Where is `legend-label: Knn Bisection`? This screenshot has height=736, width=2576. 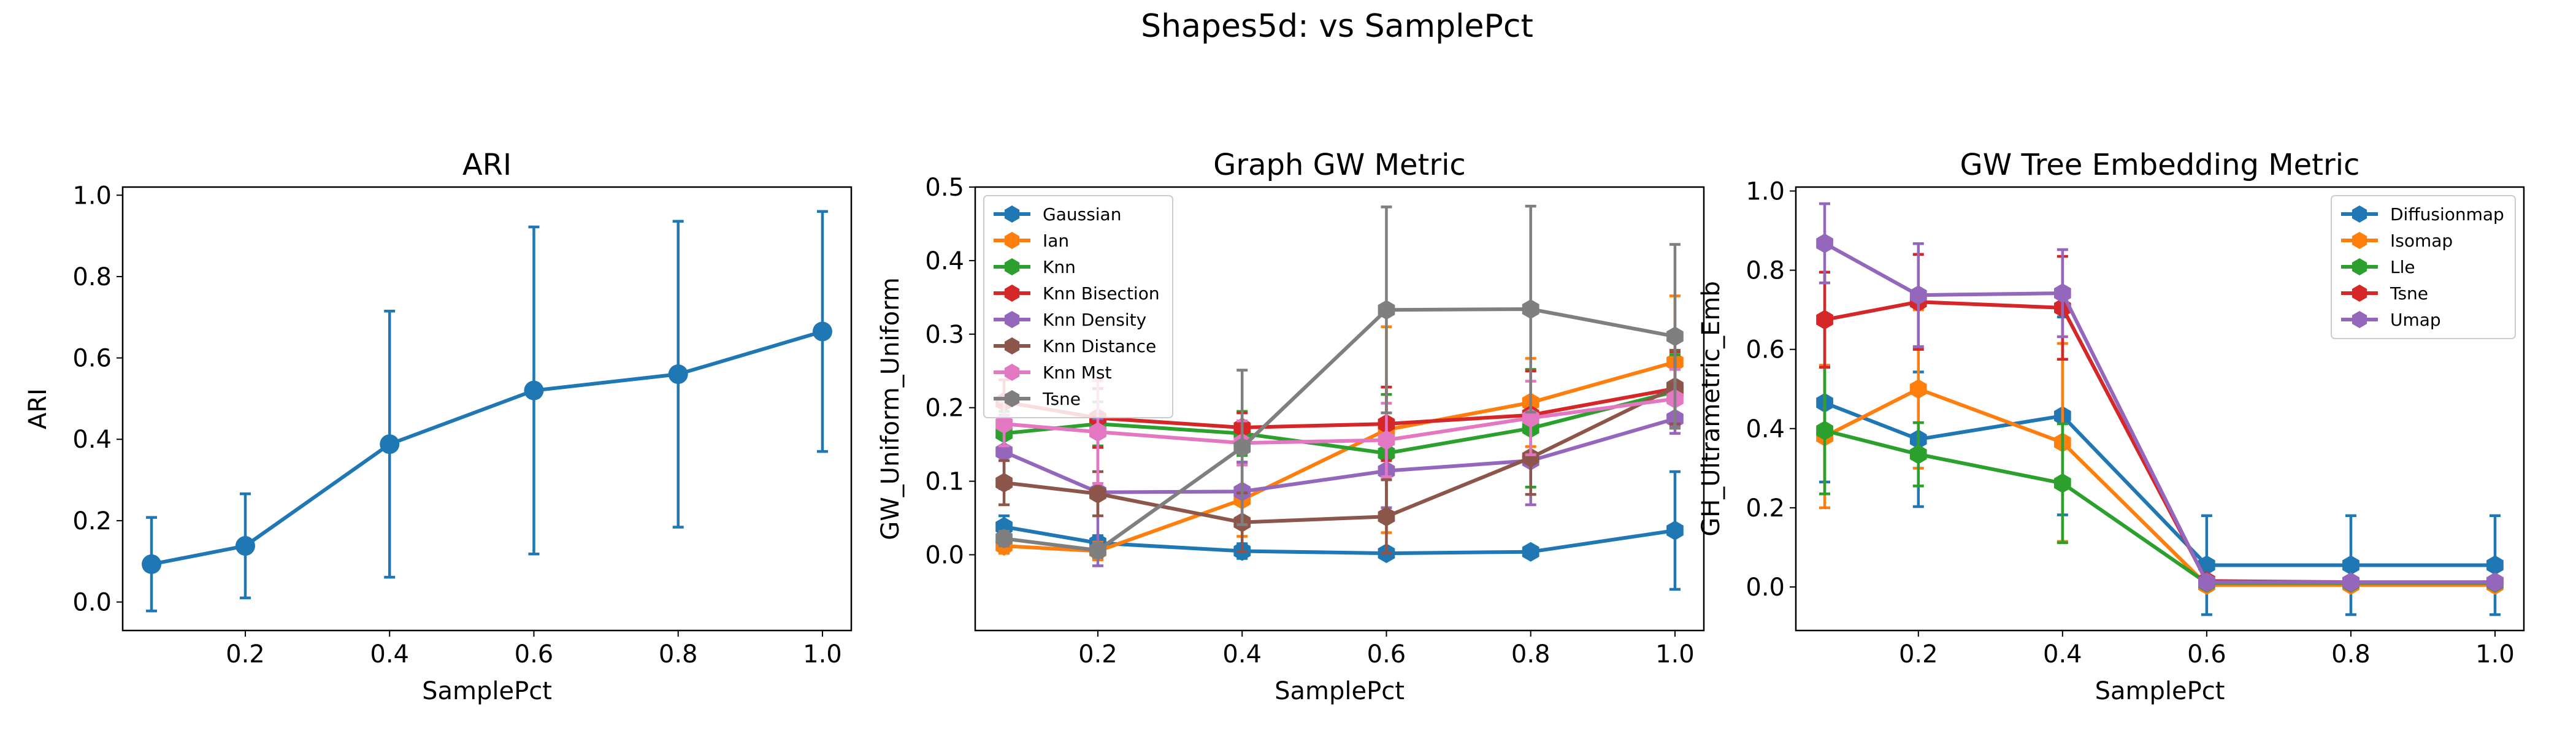 legend-label: Knn Bisection is located at coordinates (1101, 293).